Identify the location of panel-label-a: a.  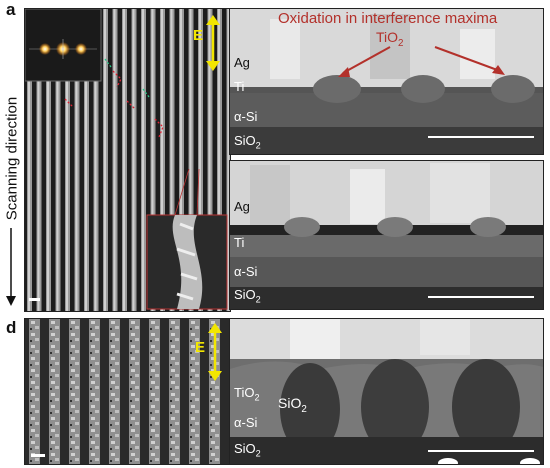
(11, 9).